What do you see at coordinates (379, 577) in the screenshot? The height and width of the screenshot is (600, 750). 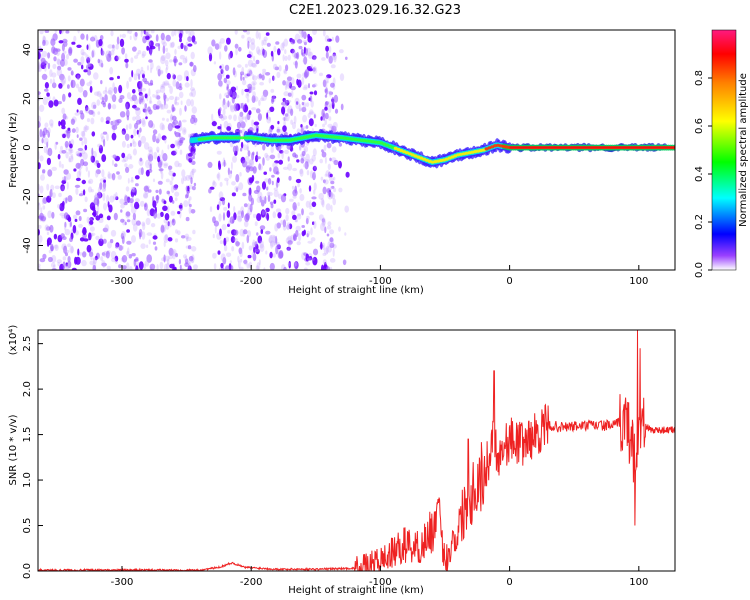 I see `snr-x-ticks: -300 -200 -100 0 100` at bounding box center [379, 577].